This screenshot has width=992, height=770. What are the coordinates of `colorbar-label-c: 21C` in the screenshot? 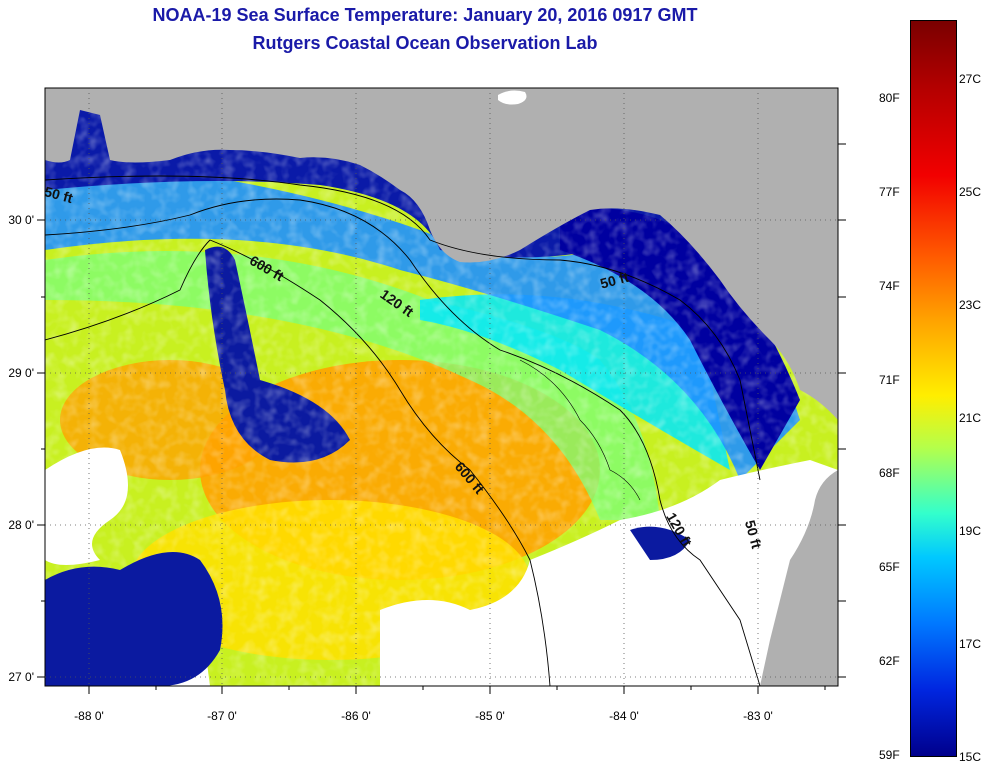 It's located at (970, 418).